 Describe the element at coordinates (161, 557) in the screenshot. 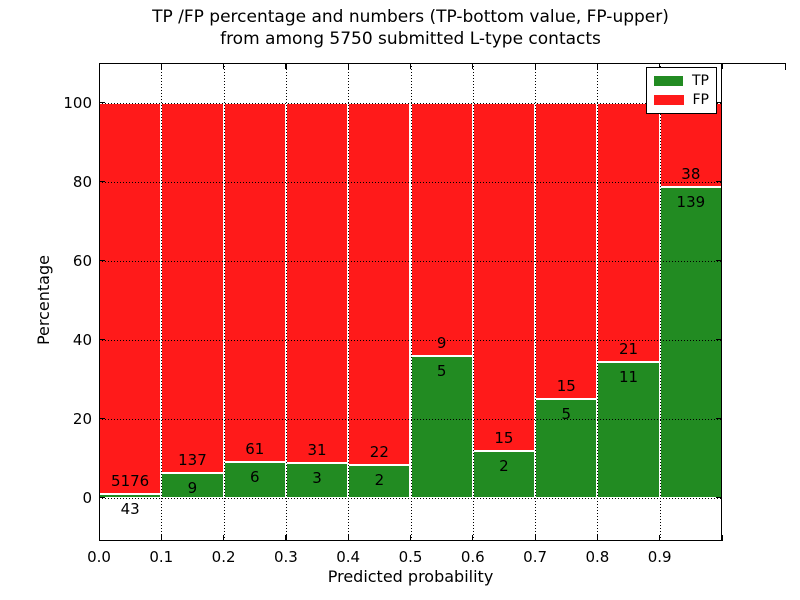

I see `x-tick-label: 0.1` at that location.